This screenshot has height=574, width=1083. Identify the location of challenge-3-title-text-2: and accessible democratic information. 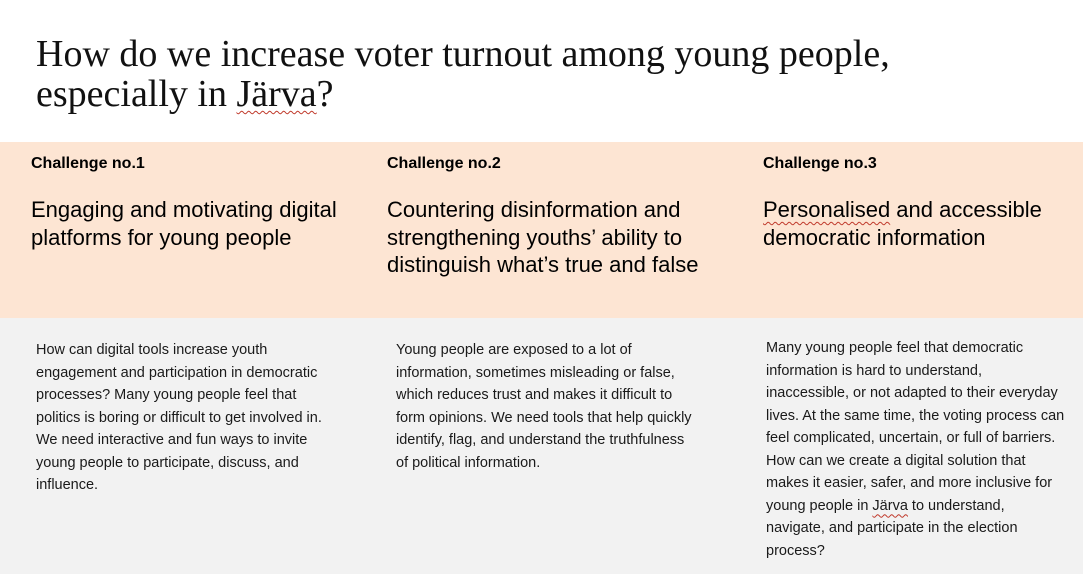
(902, 223).